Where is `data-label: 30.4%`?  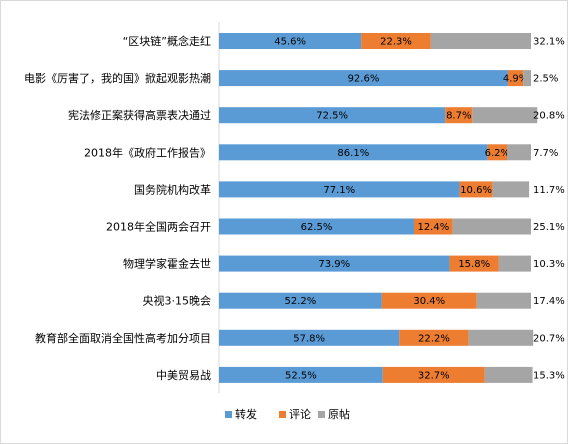 data-label: 30.4% is located at coordinates (429, 301).